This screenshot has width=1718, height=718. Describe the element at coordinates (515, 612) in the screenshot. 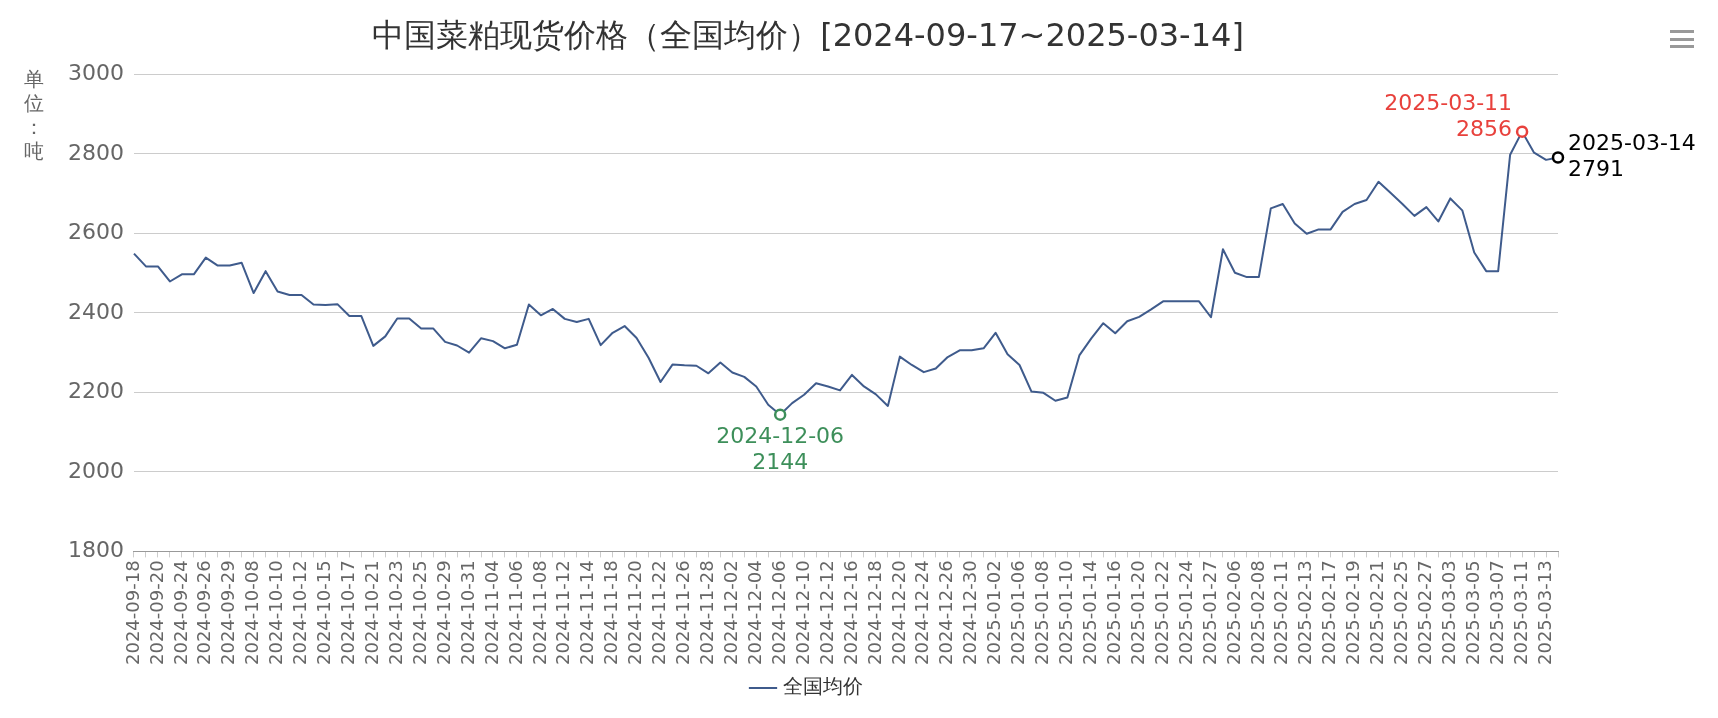

I see `x-tick-label: 2024-11-06` at that location.